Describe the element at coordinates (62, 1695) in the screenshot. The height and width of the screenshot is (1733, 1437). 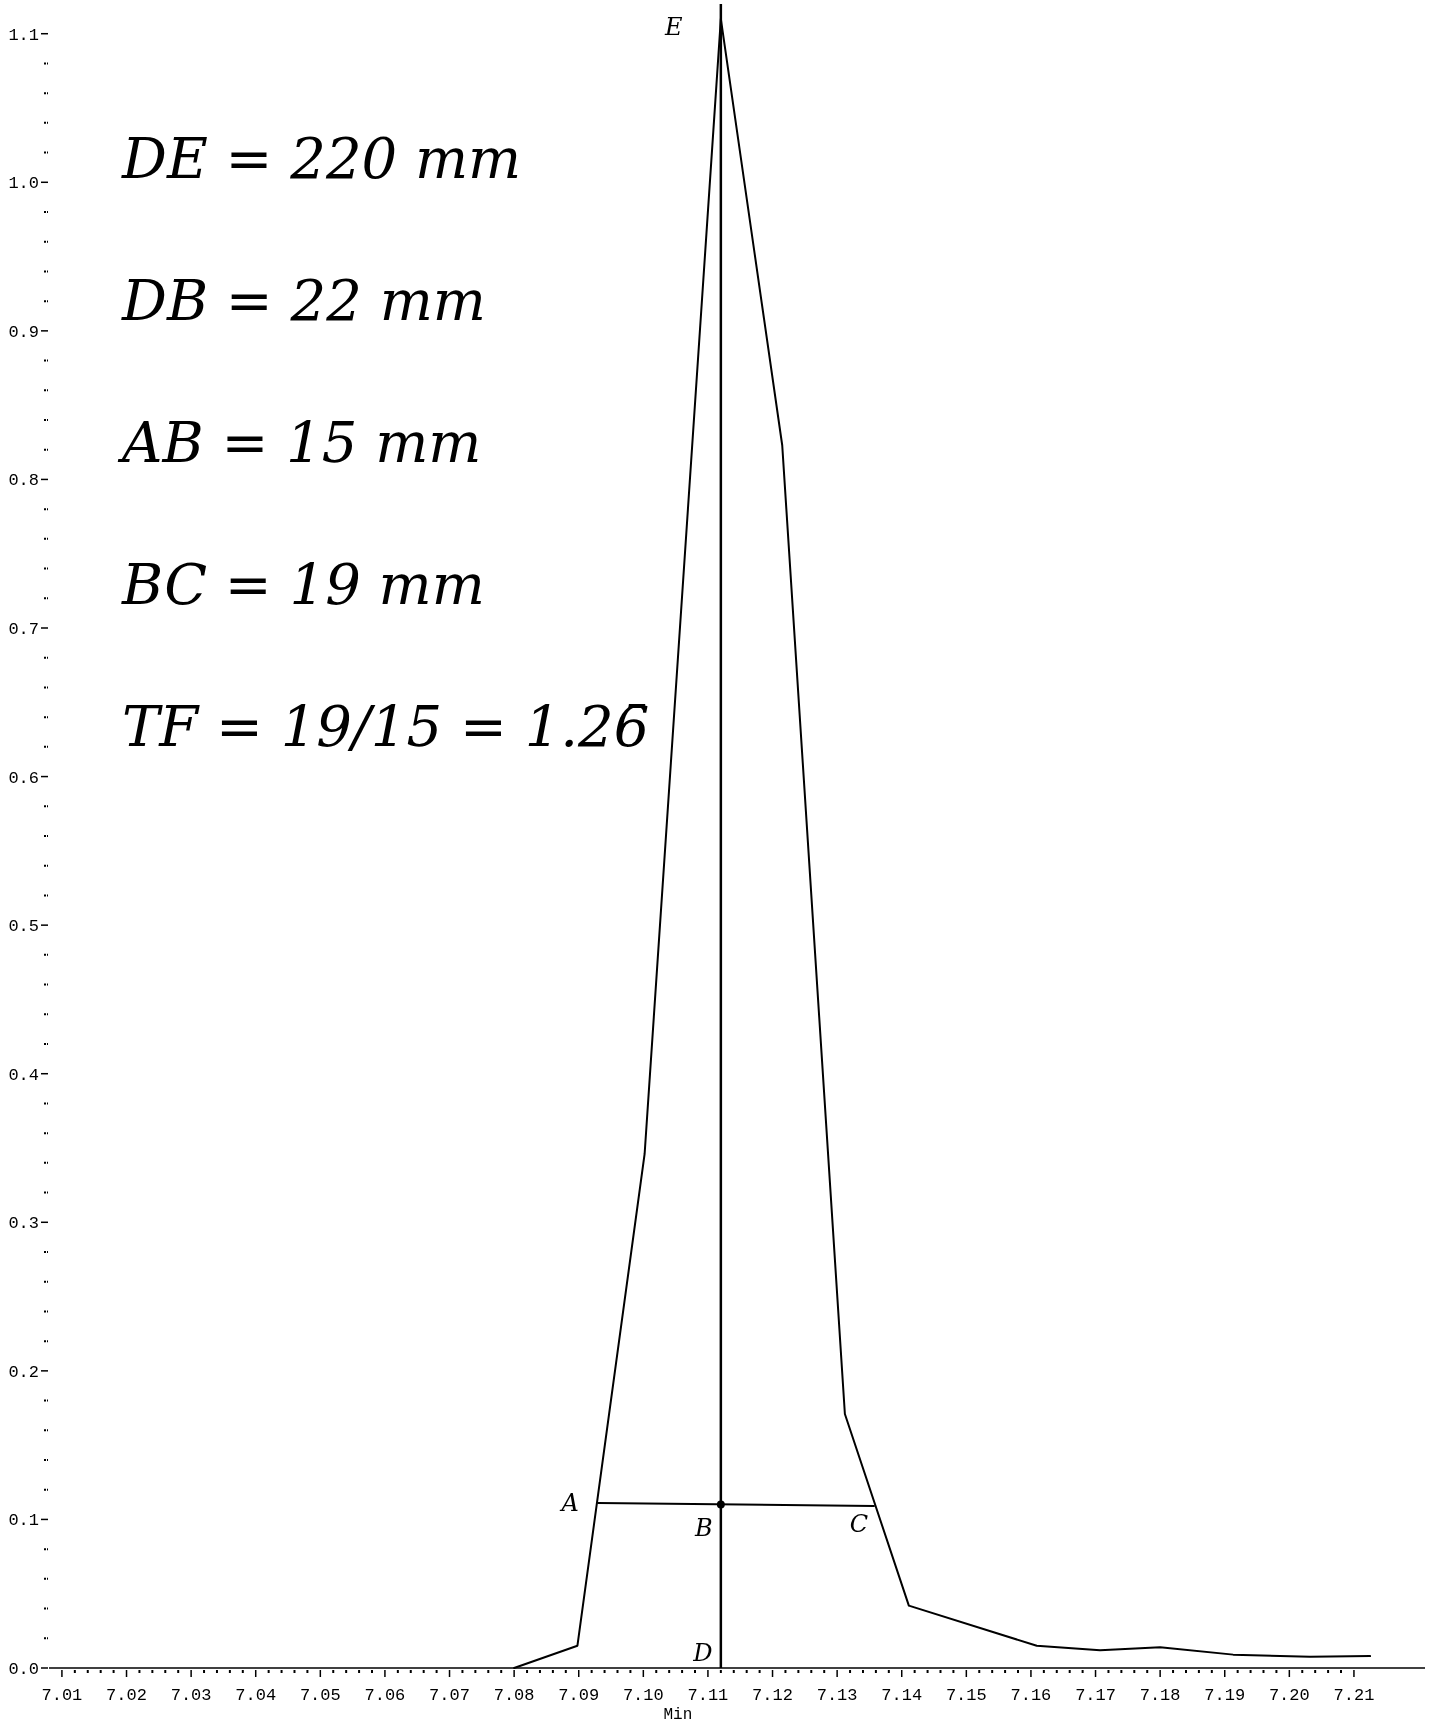
I see `x-tick-label: 7.01` at that location.